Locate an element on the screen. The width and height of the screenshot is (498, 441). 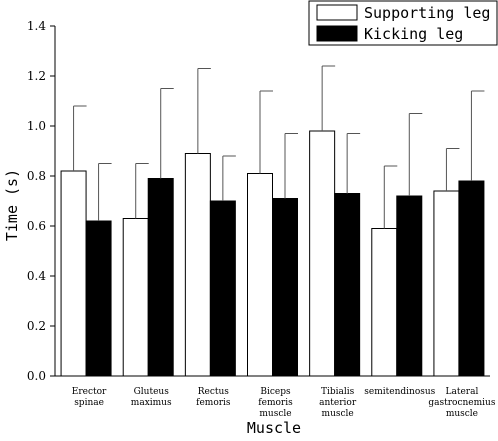
legend-label: Kicking leg is located at coordinates (413, 34).